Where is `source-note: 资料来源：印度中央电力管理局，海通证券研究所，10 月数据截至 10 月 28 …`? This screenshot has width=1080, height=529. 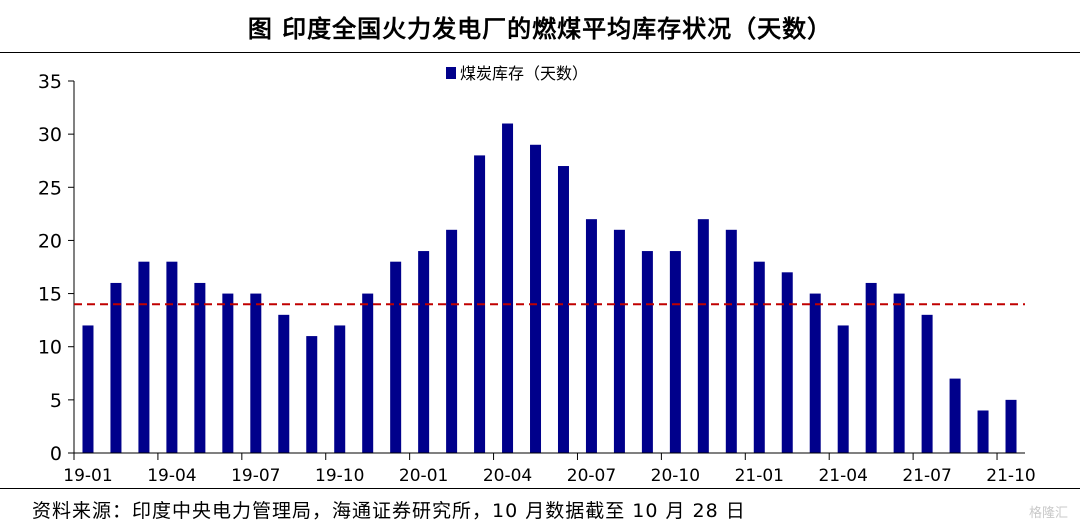 source-note: 资料来源：印度中央电力管理局，海通证券研究所，10 月数据截至 10 月 28 … is located at coordinates (540, 508).